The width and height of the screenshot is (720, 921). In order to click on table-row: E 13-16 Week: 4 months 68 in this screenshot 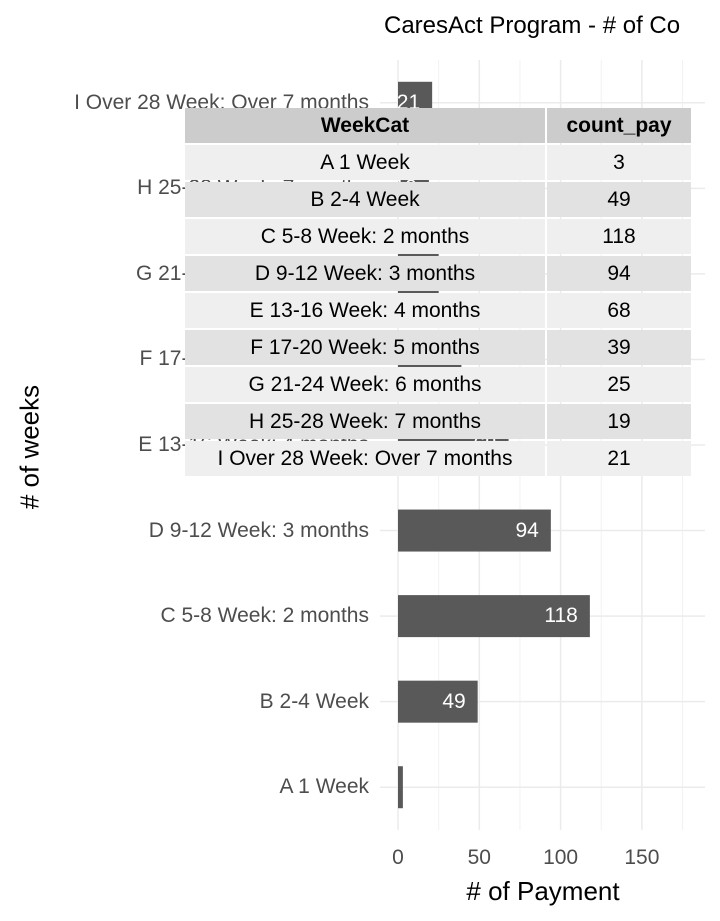, I will do `click(438, 310)`.